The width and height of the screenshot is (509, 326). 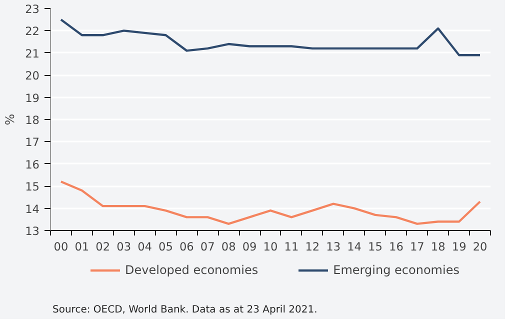 I want to click on y-tick-label: 23, so click(x=32, y=9).